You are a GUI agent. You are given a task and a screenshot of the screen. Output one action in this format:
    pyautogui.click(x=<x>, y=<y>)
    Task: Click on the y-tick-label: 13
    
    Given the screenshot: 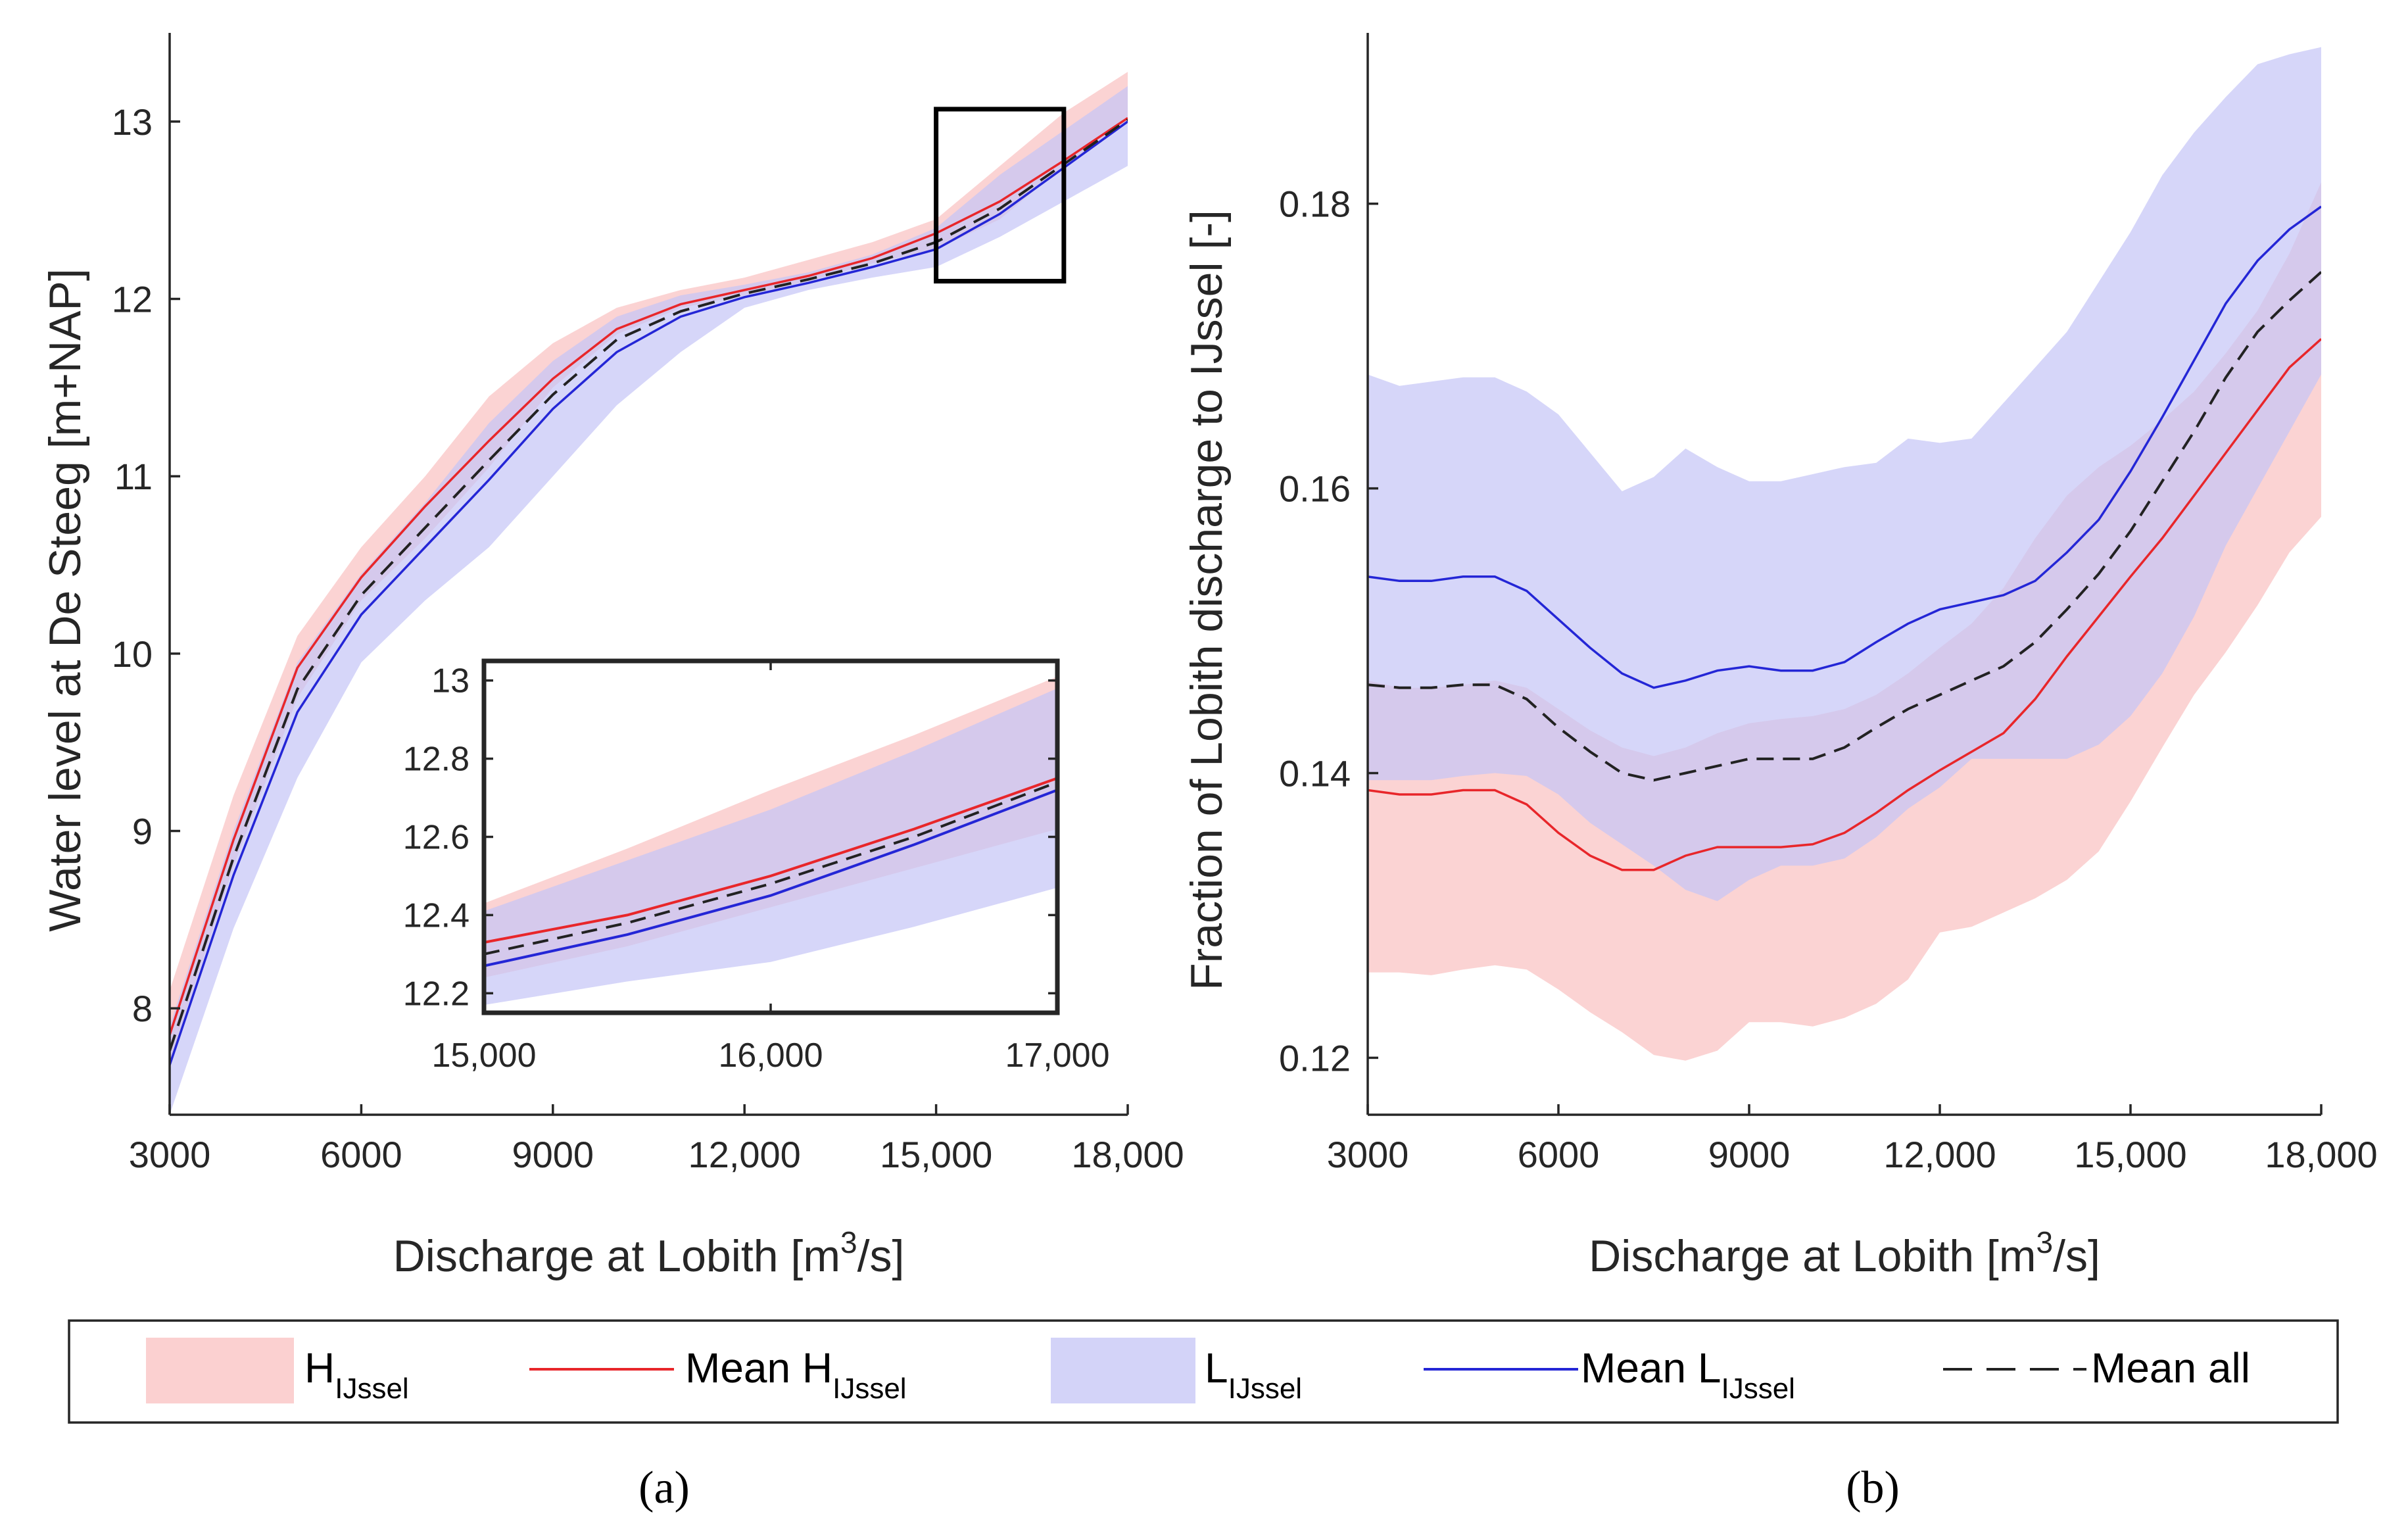 What is the action you would take?
    pyautogui.click(x=132, y=122)
    